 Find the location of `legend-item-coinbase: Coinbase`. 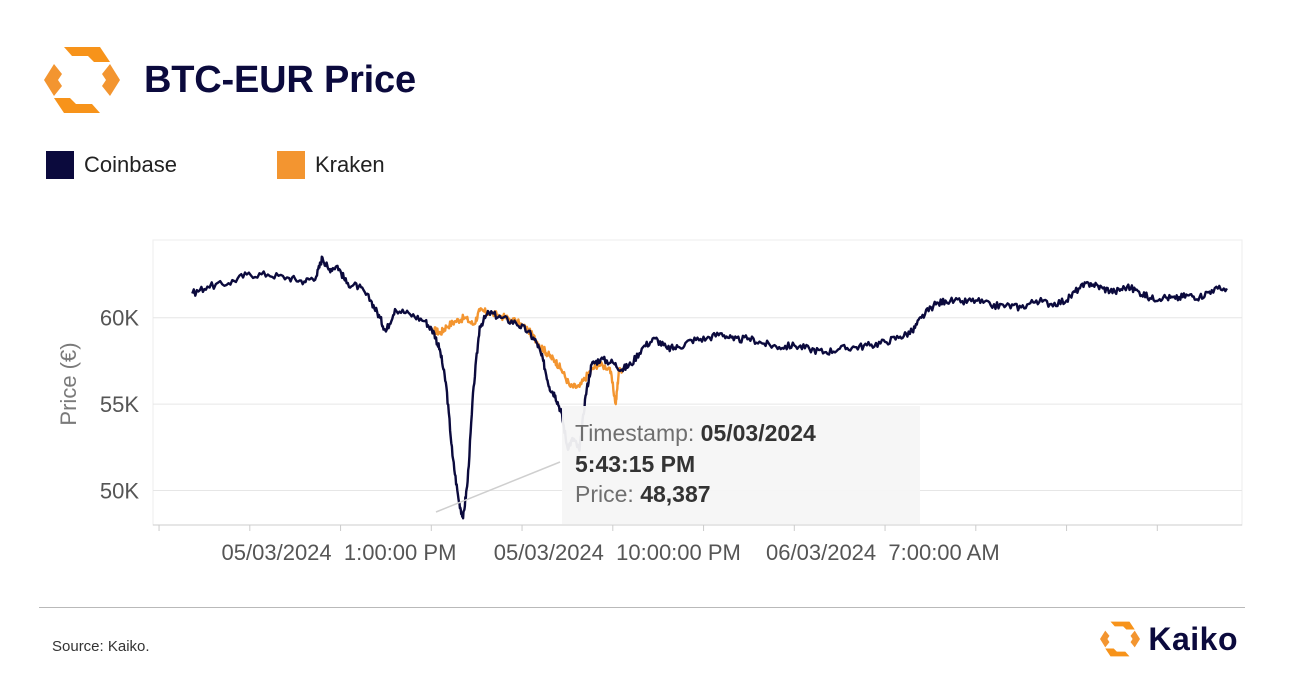

legend-item-coinbase: Coinbase is located at coordinates (111, 165).